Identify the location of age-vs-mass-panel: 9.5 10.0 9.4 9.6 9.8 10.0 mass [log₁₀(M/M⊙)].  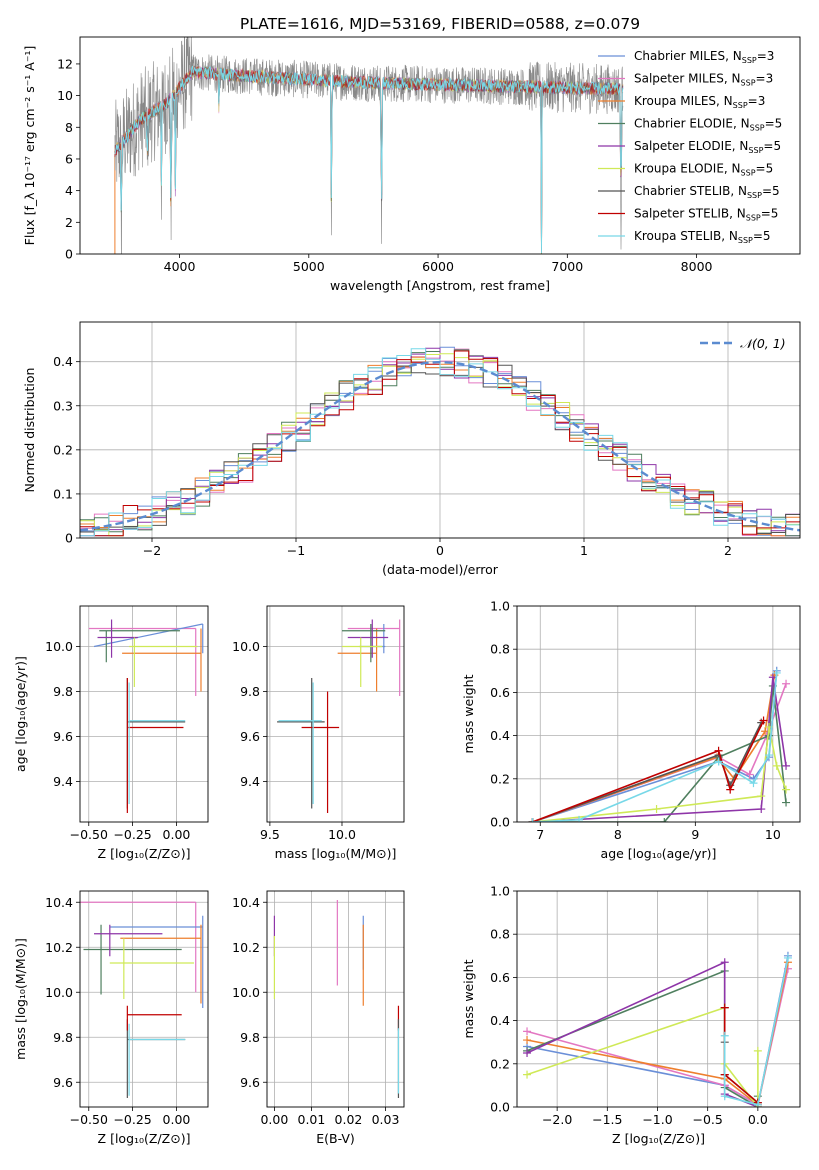
(318, 733).